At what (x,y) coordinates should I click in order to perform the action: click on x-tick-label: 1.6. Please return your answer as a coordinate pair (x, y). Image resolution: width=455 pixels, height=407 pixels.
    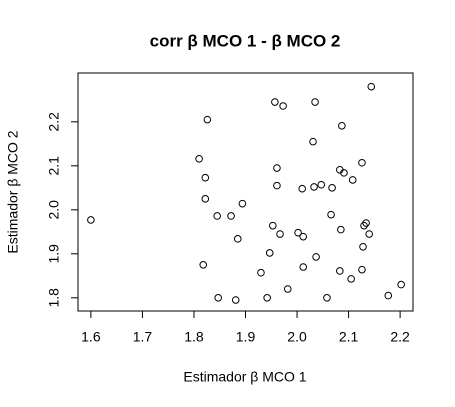
    Looking at the image, I should click on (91, 337).